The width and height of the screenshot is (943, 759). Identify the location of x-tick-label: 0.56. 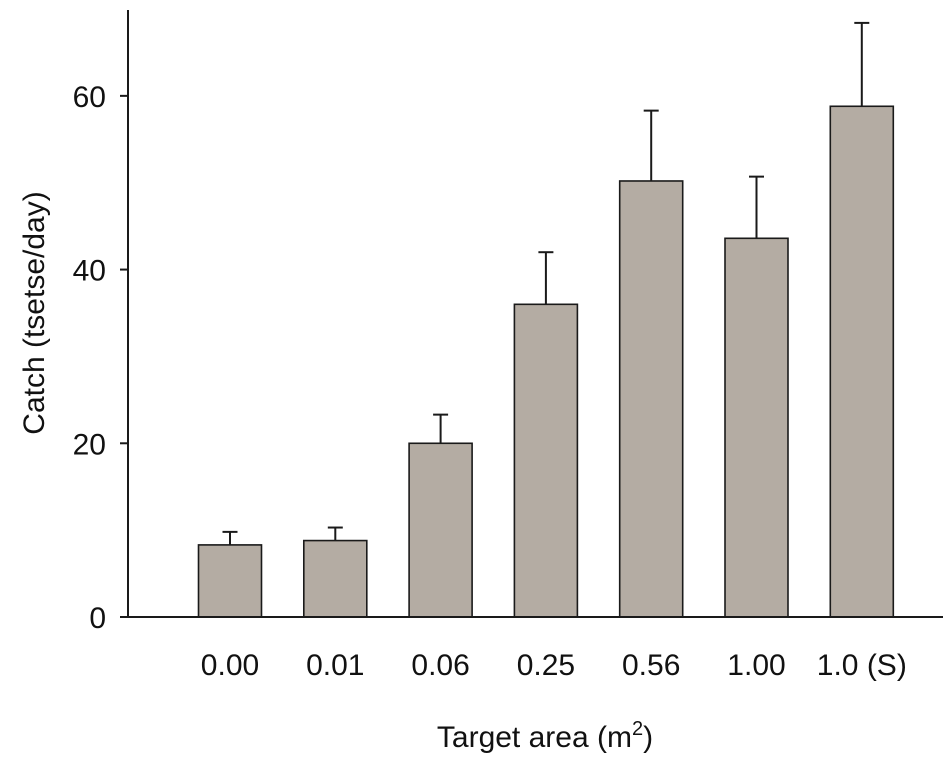
(651, 665).